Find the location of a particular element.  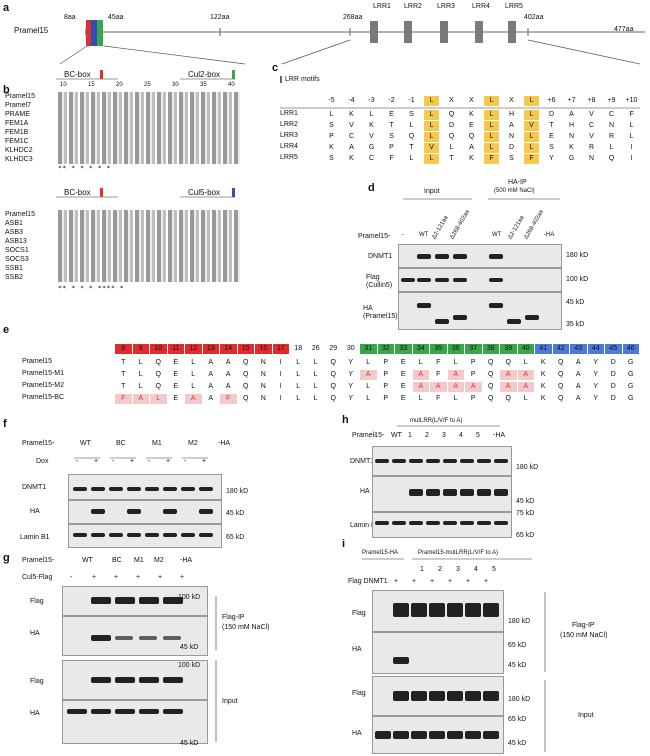

lrr-motifs-title: LRR motifs is located at coordinates (300, 79).